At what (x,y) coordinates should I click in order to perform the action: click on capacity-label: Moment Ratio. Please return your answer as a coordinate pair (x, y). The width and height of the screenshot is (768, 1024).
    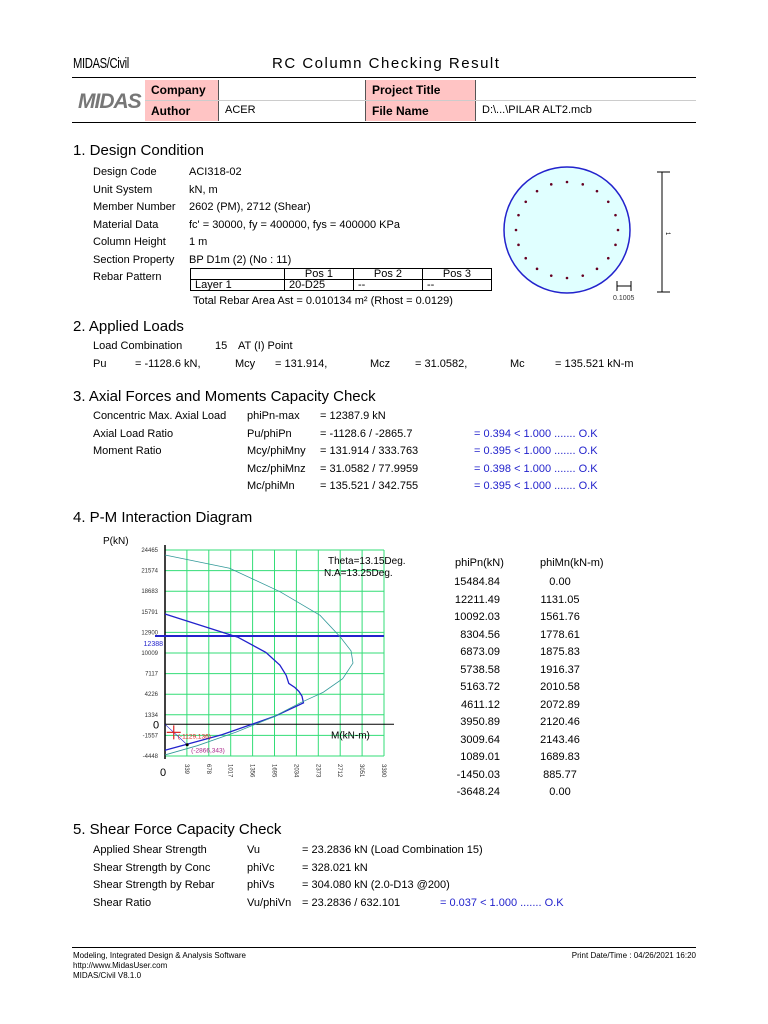
    Looking at the image, I should click on (127, 451).